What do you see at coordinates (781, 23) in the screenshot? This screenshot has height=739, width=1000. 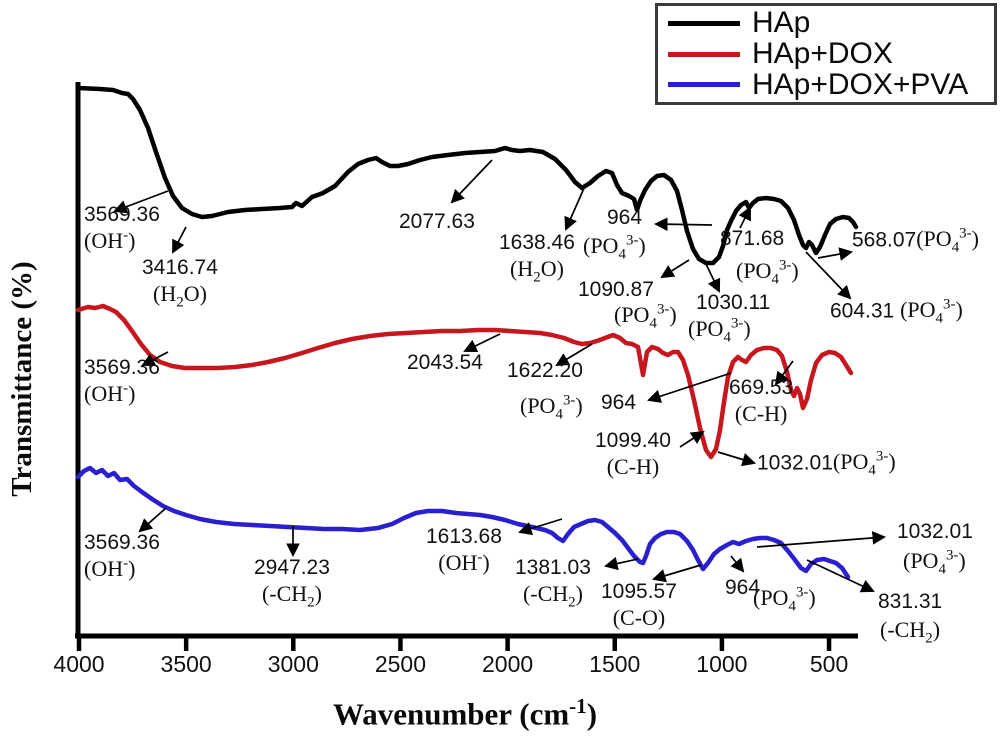 I see `legend-label: HAp` at bounding box center [781, 23].